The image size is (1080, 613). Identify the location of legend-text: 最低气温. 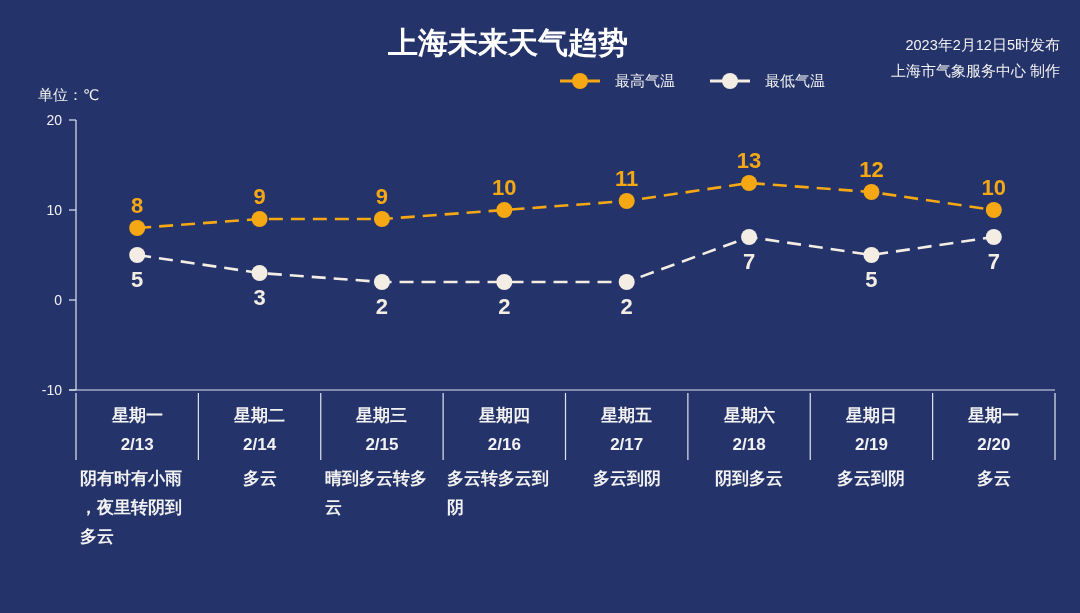
(795, 81).